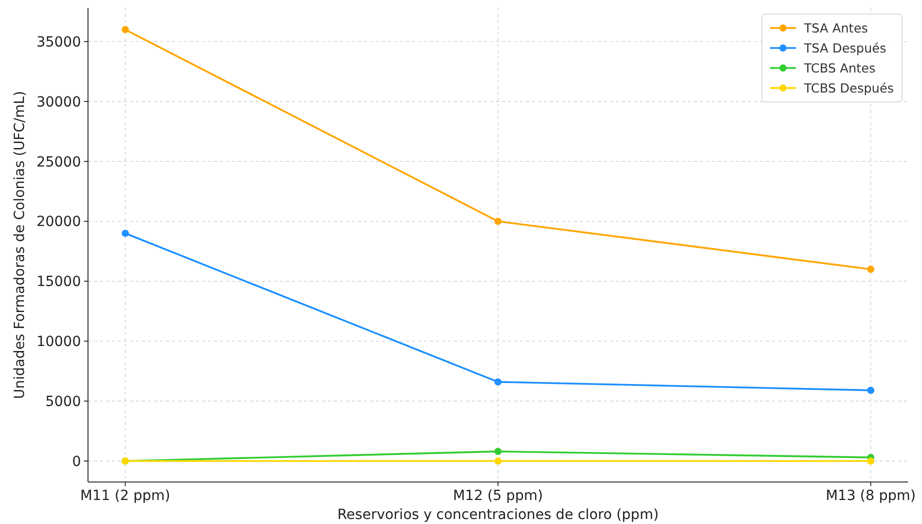  Describe the element at coordinates (498, 496) in the screenshot. I see `x-tick-label: M12 (5 ppm)` at that location.